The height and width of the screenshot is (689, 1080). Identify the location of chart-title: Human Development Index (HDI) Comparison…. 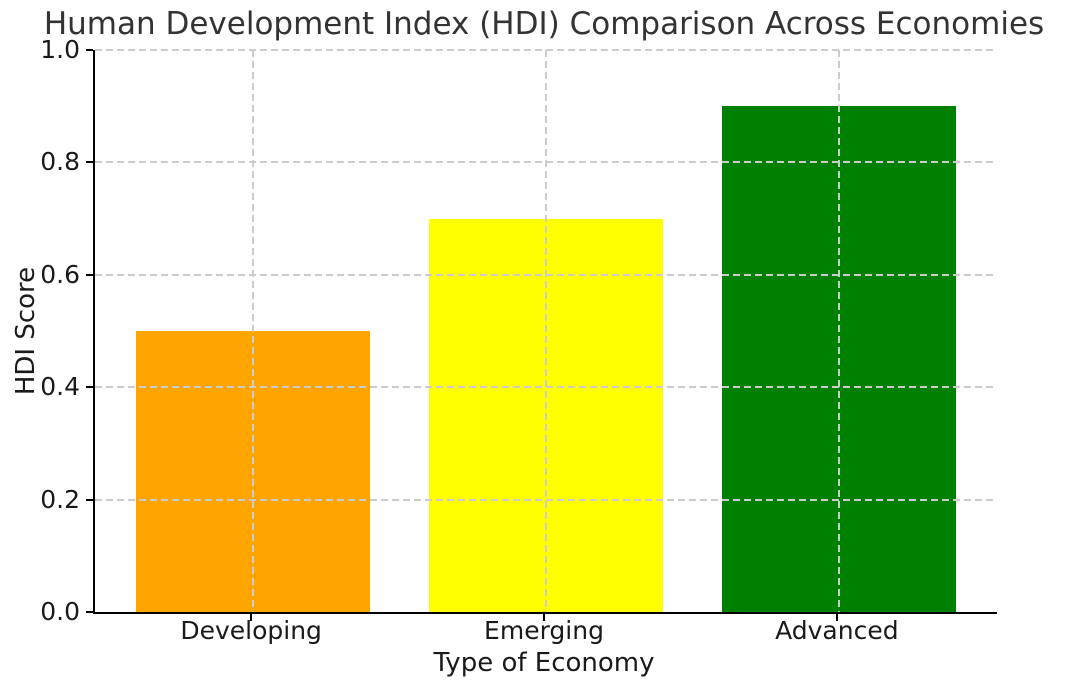
(544, 24).